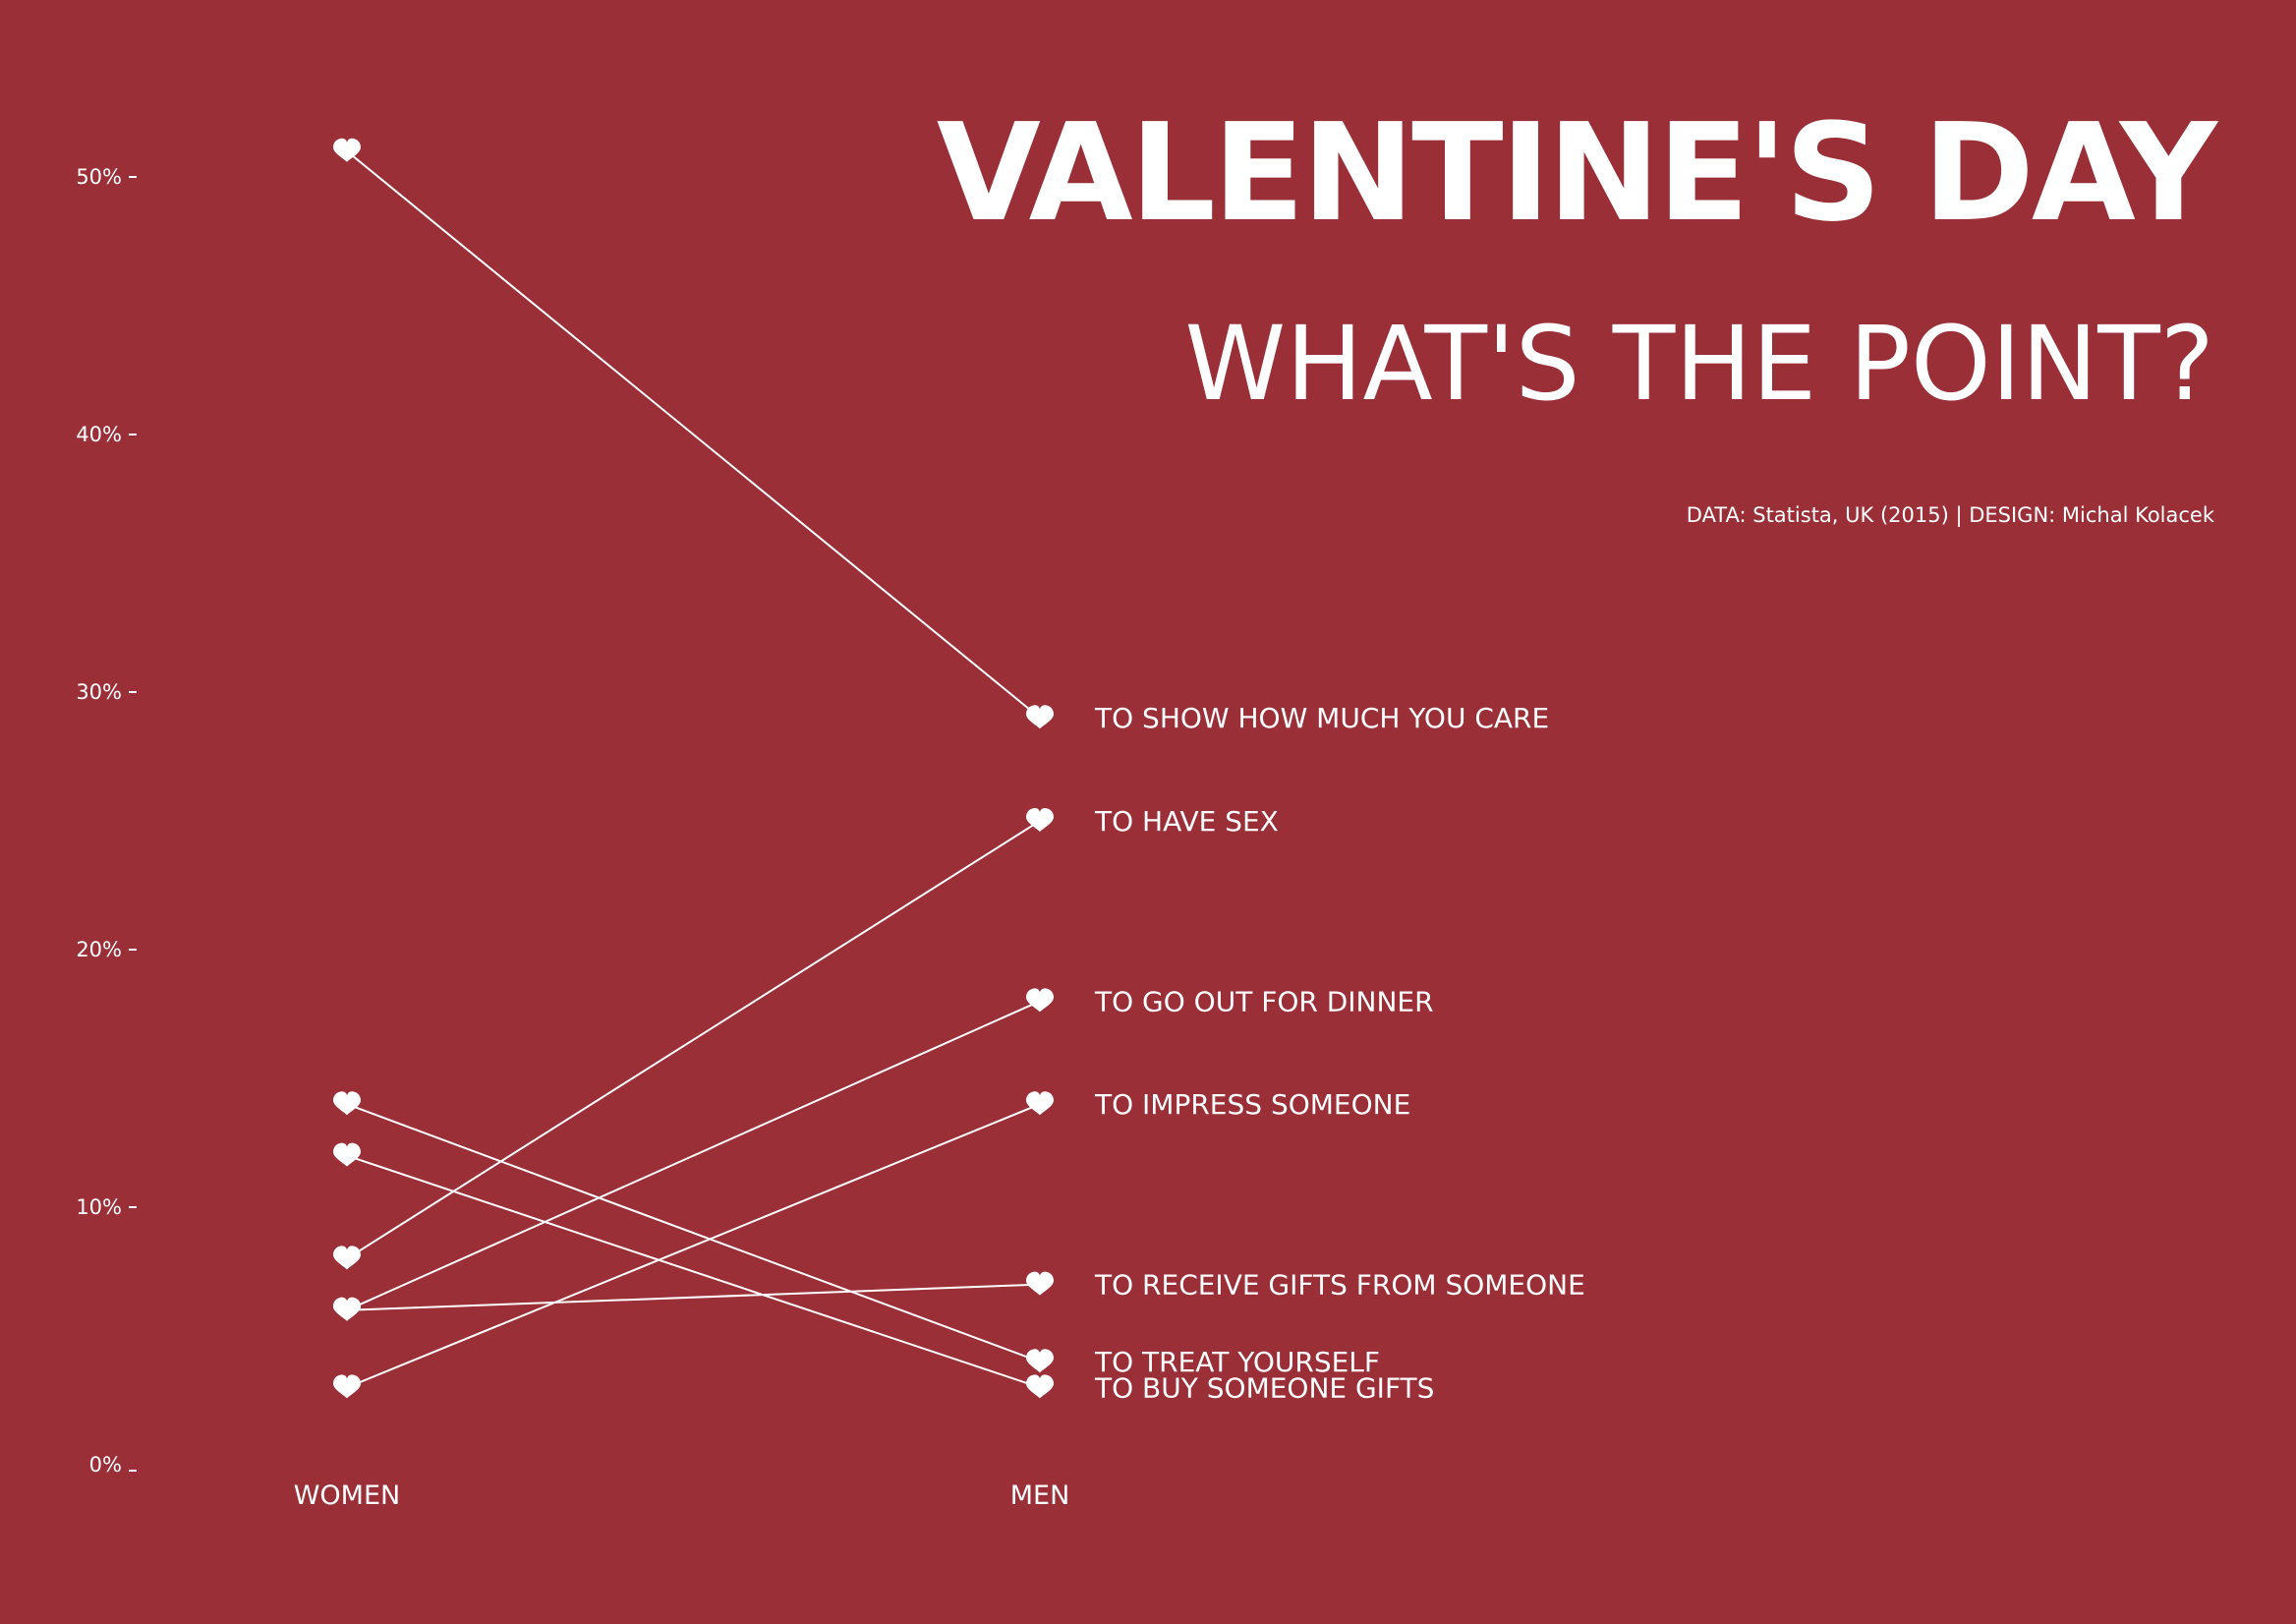  What do you see at coordinates (1040, 1495) in the screenshot?
I see `x-category-label: MEN` at bounding box center [1040, 1495].